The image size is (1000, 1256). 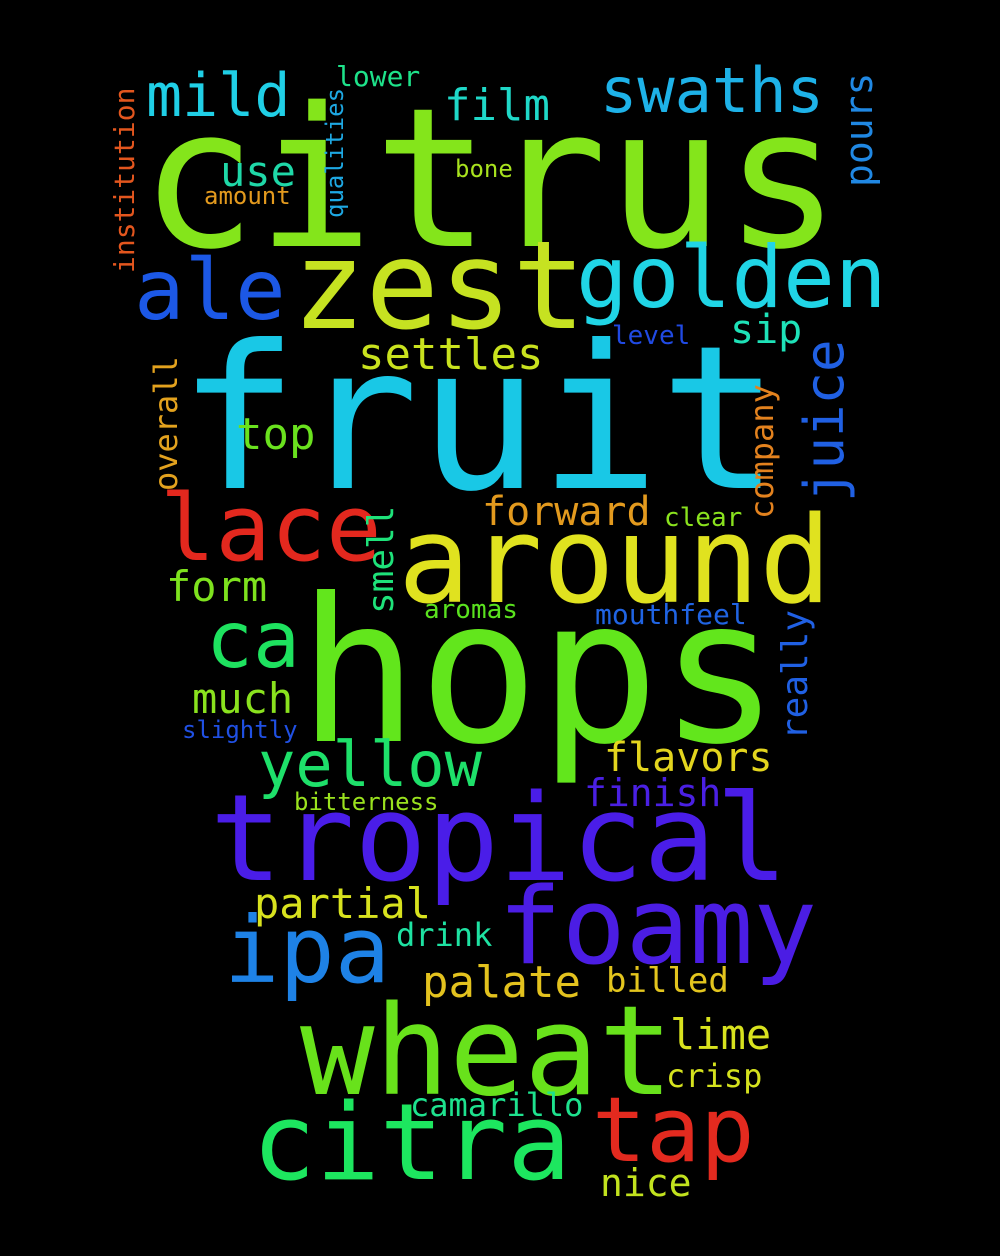 I want to click on word-sip: sip, so click(x=766, y=330).